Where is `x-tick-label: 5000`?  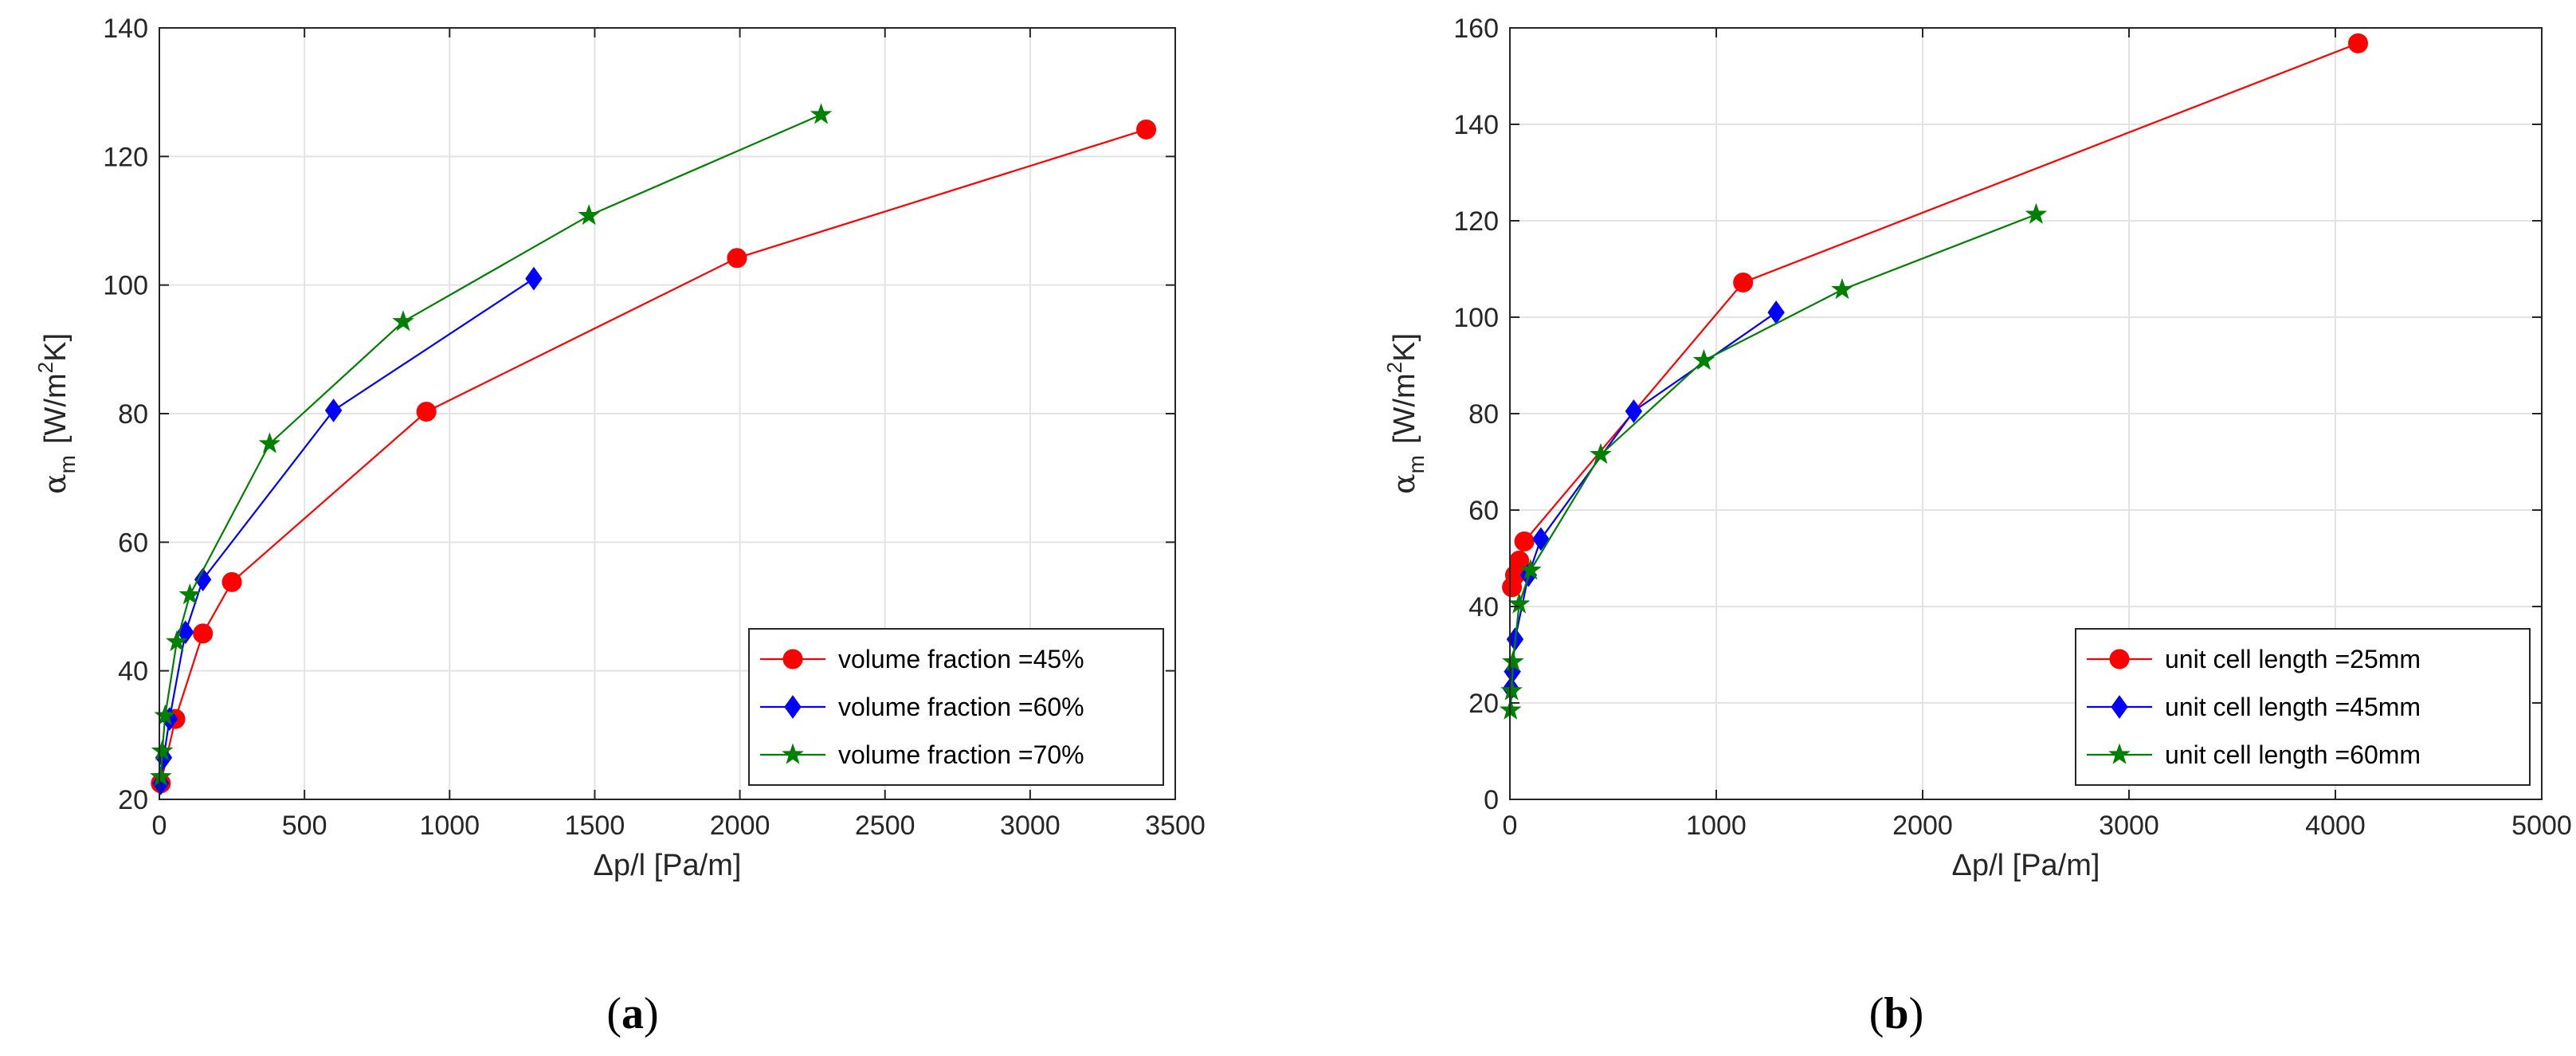
x-tick-label: 5000 is located at coordinates (2542, 826).